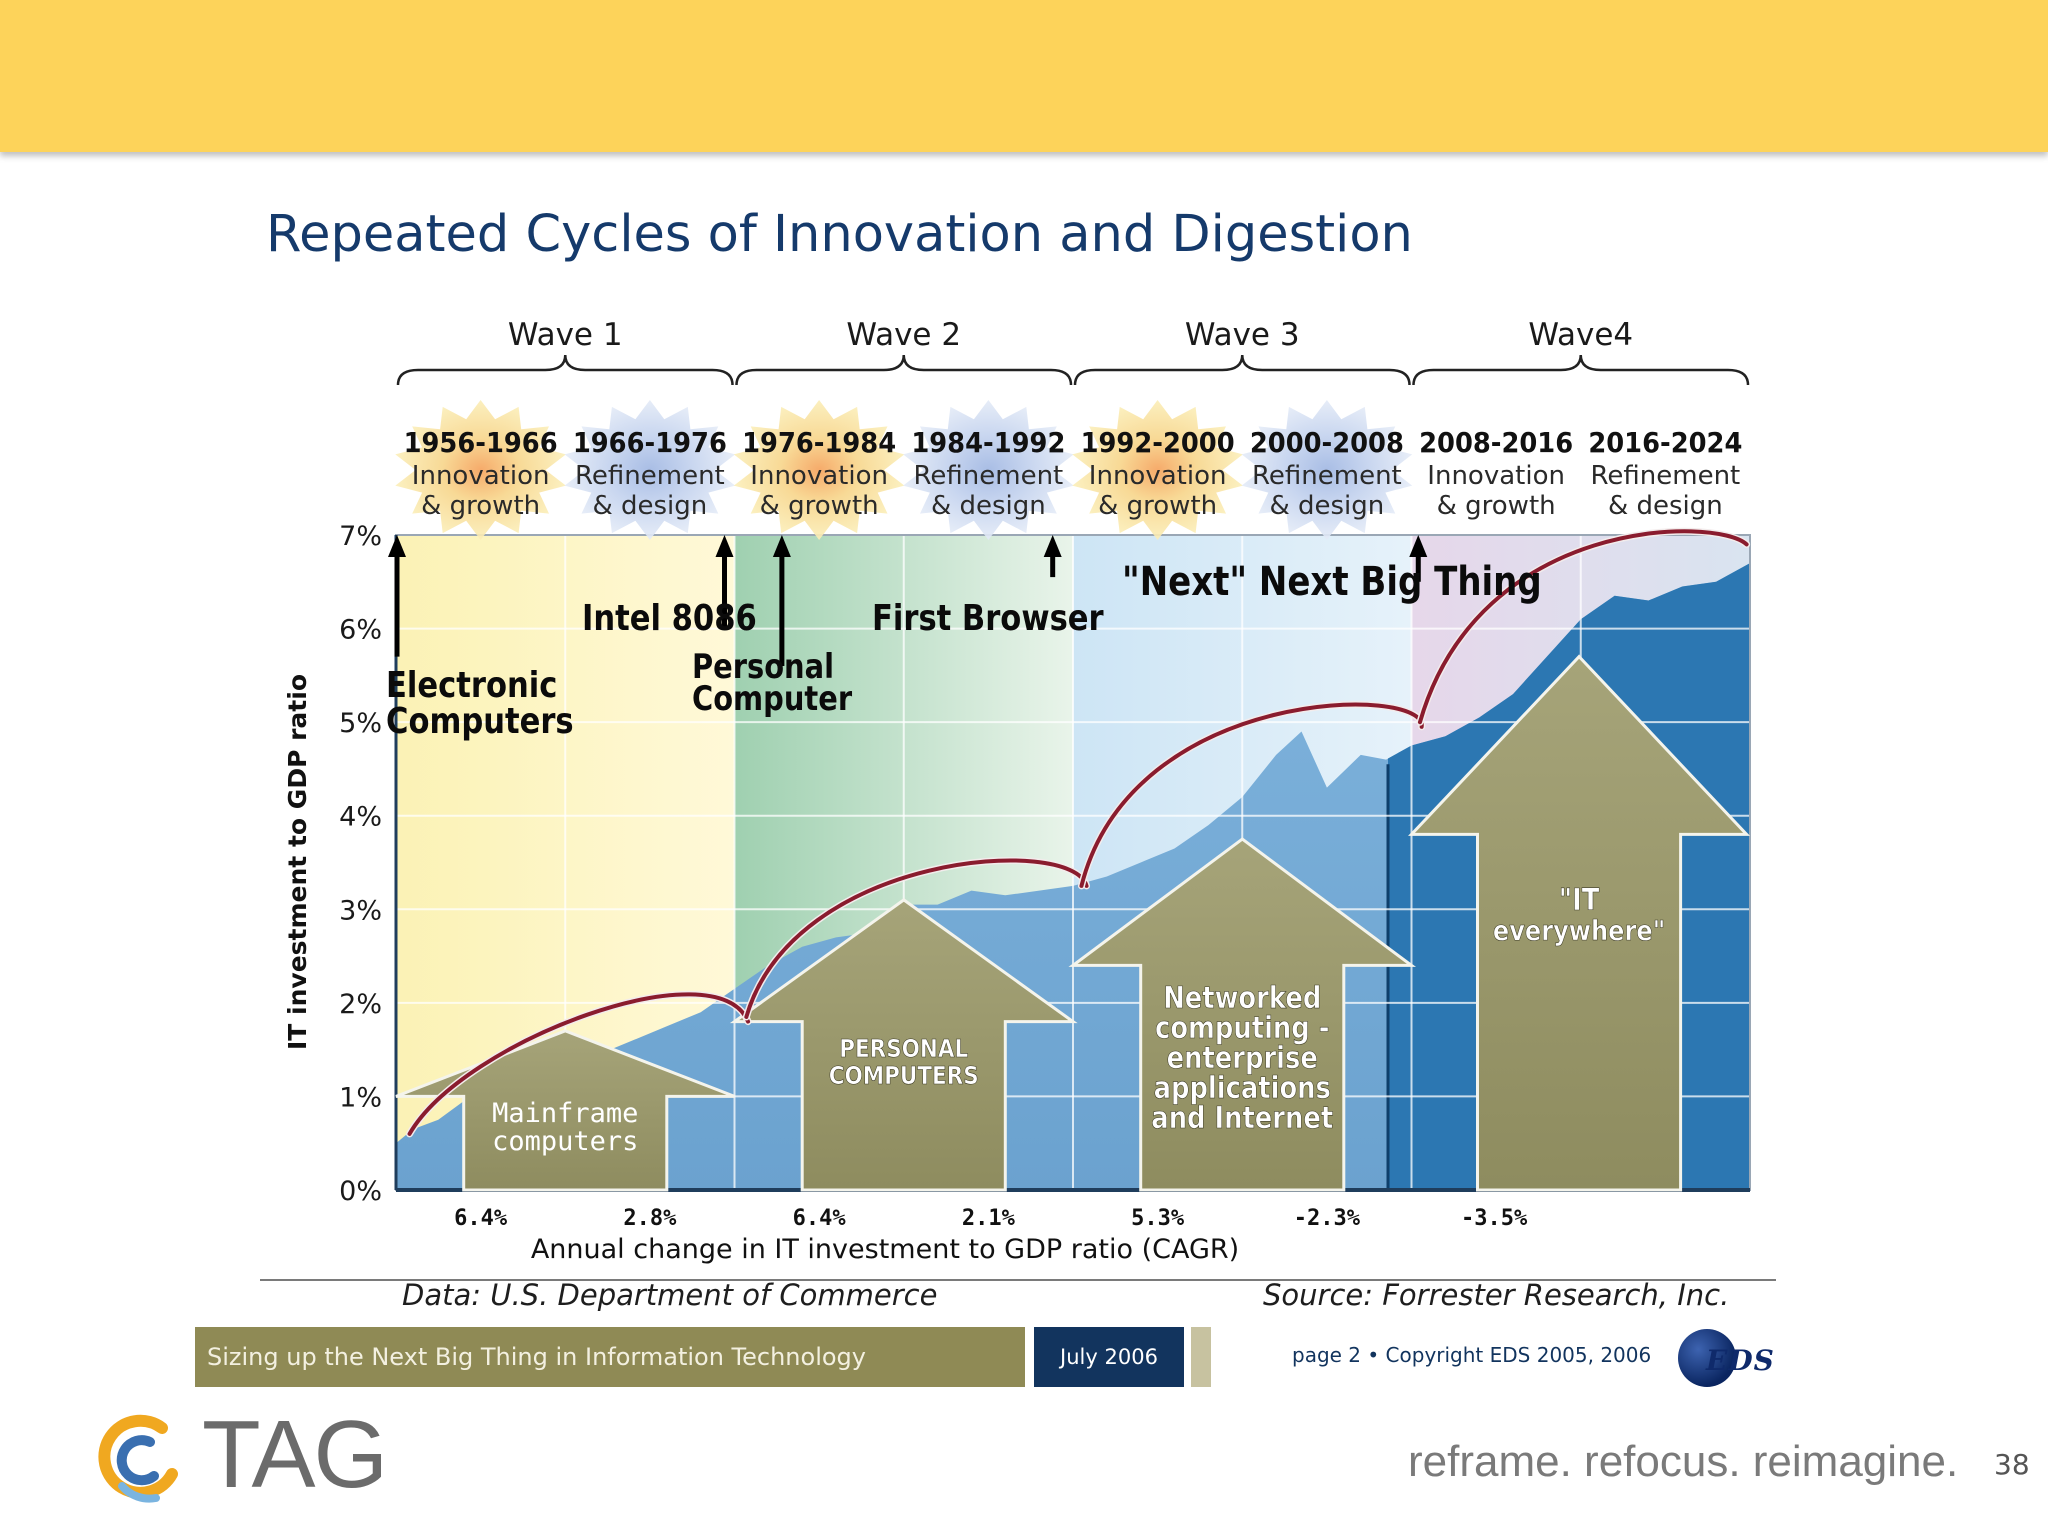 This screenshot has height=1536, width=2048. Describe the element at coordinates (903, 1048) in the screenshot. I see `arrow-label-pc-line1: PERSONAL` at that location.